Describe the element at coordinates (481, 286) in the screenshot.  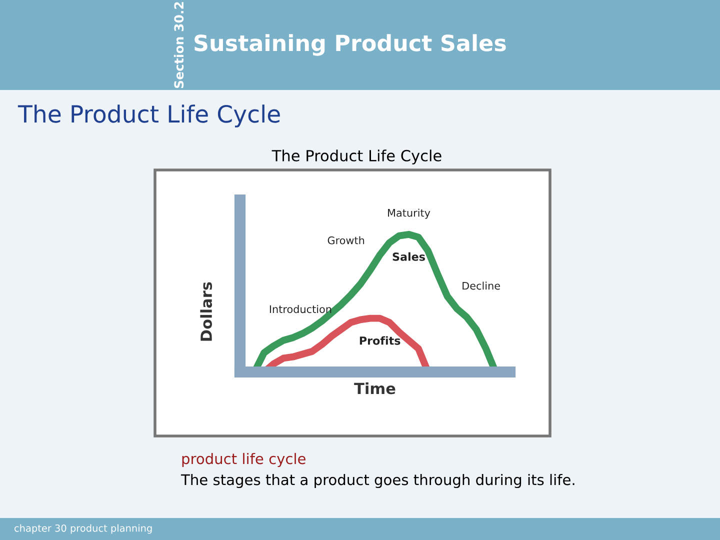
I see `annotation: Decline` at that location.